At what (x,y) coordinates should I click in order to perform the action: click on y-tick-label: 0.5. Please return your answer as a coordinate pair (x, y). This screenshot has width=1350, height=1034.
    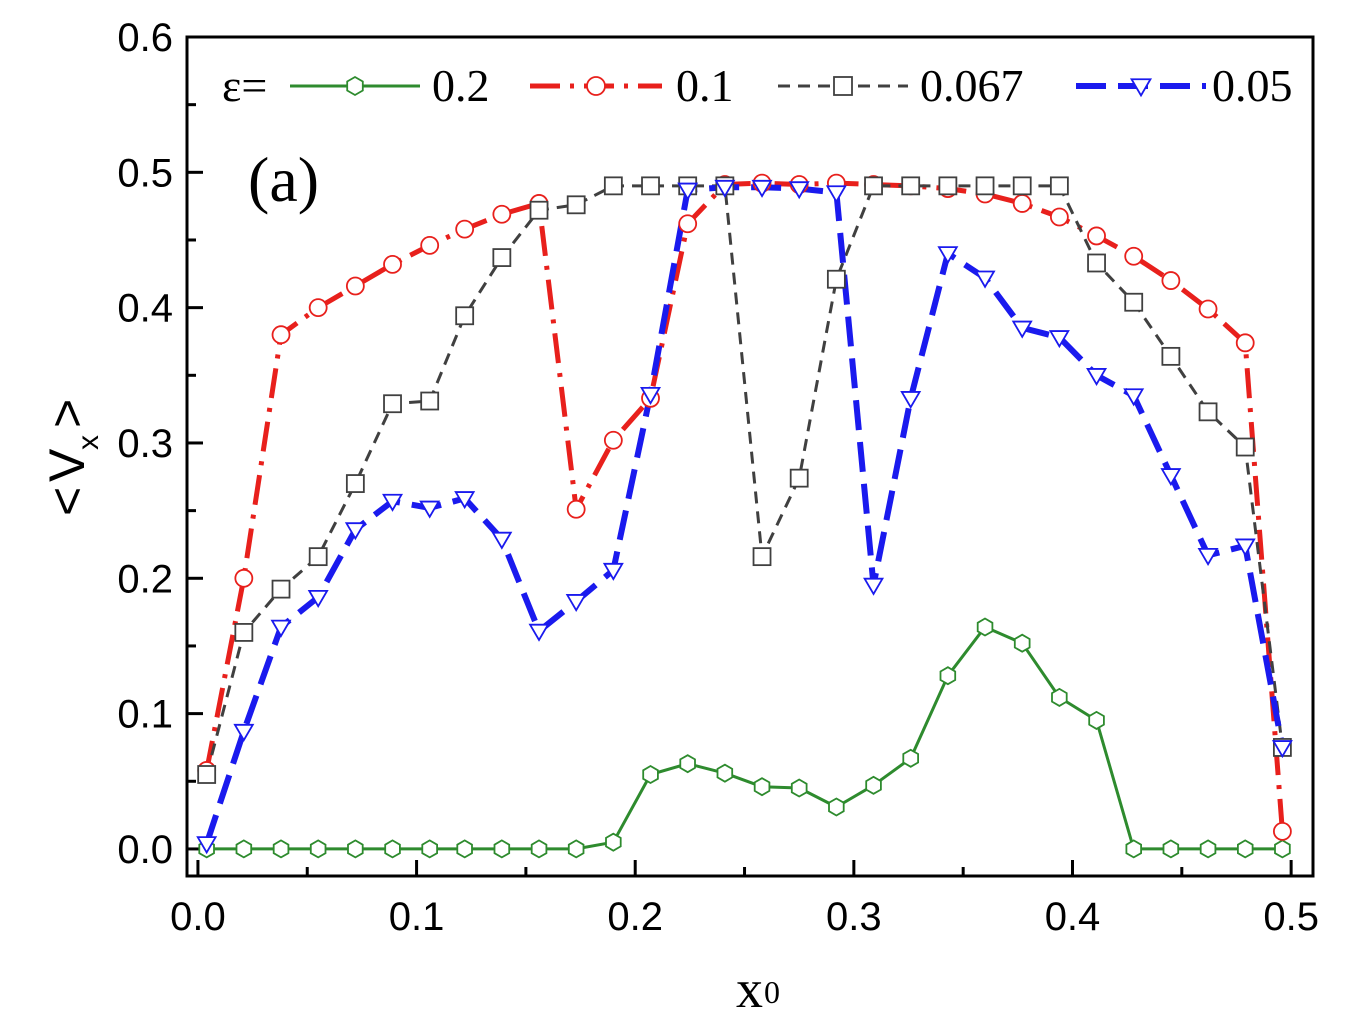
    Looking at the image, I should click on (145, 173).